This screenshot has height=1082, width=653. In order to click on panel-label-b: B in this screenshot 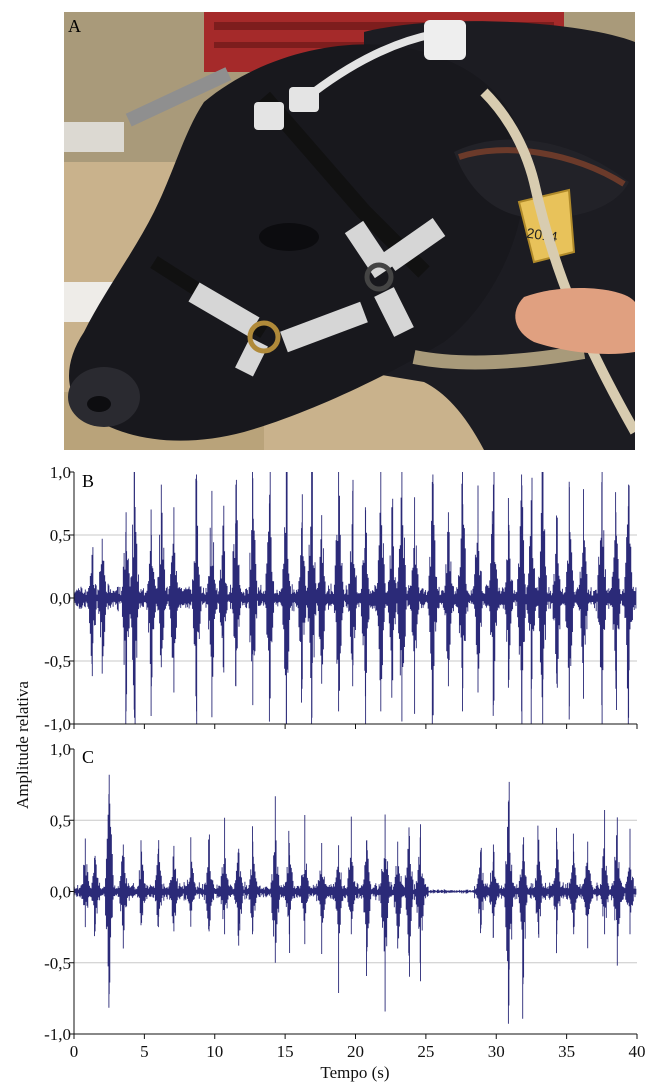, I will do `click(88, 481)`.